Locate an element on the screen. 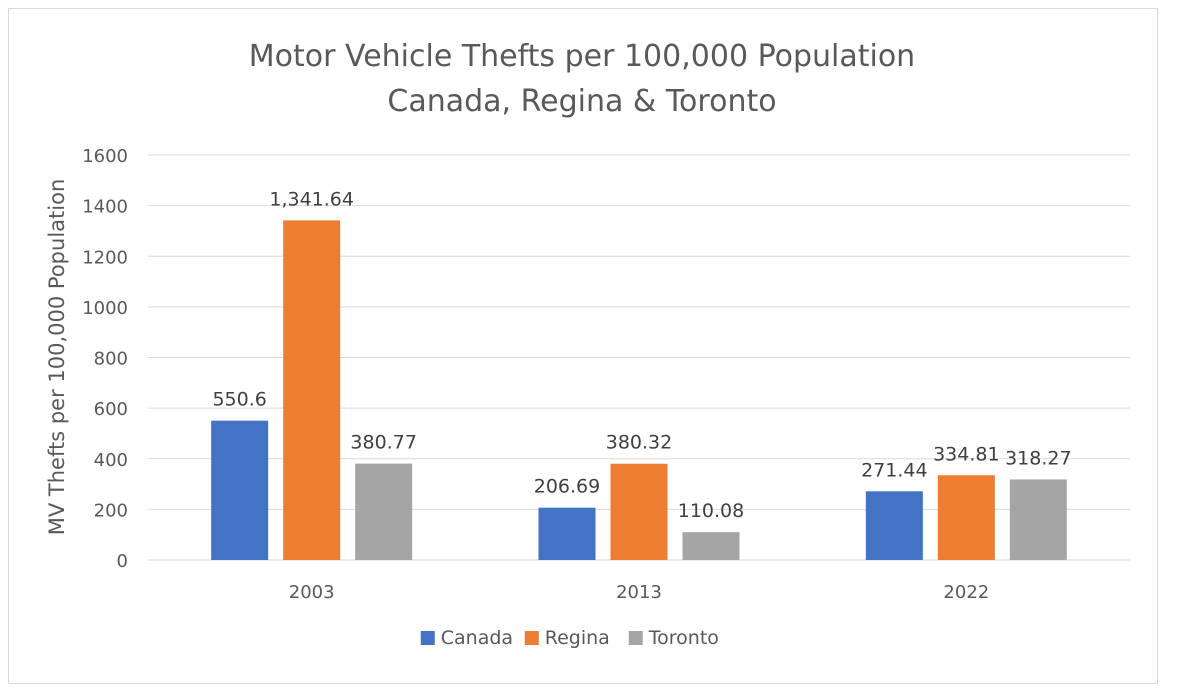  legend-swatch-canada is located at coordinates (427, 638).